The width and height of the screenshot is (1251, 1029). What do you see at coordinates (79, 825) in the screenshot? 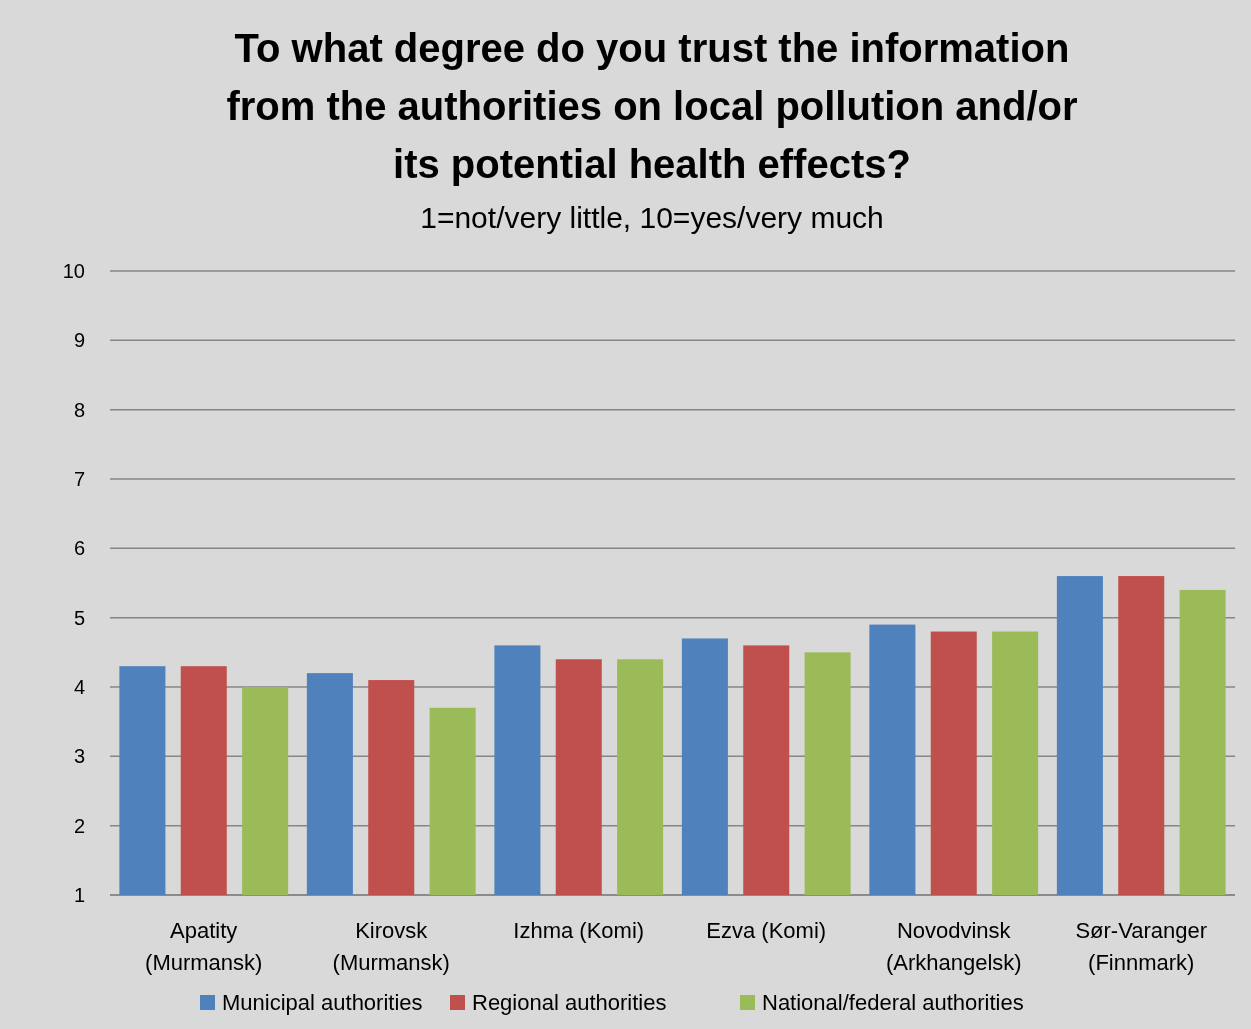
I see `y-tick-label: 2` at bounding box center [79, 825].